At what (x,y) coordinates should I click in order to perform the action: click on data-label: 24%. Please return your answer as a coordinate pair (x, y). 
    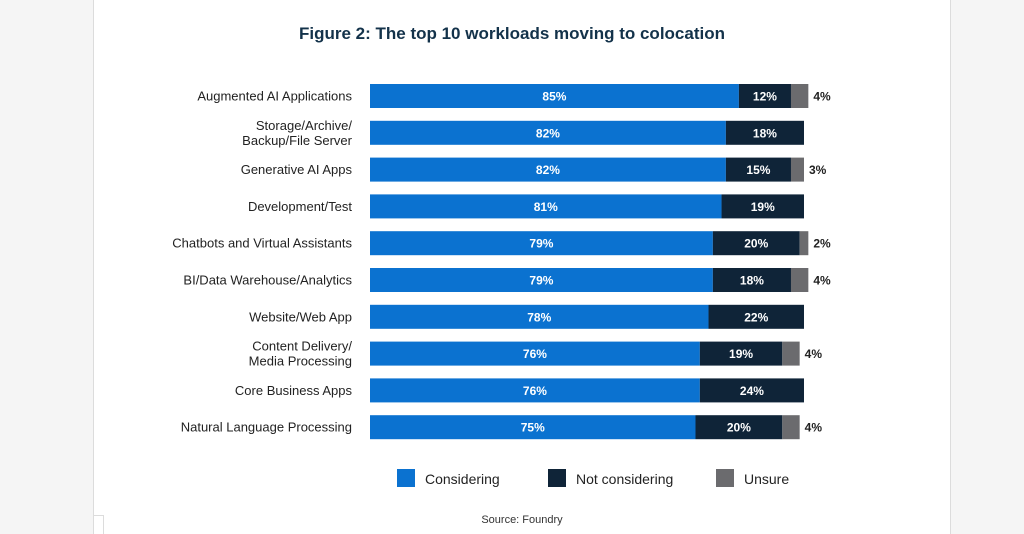
    Looking at the image, I should click on (752, 391).